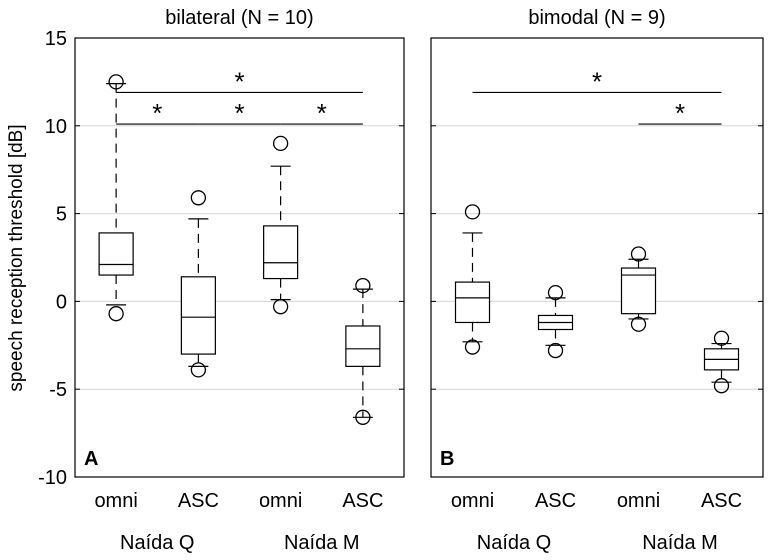 This screenshot has height=560, width=780. I want to click on panel-letter: B, so click(447, 459).